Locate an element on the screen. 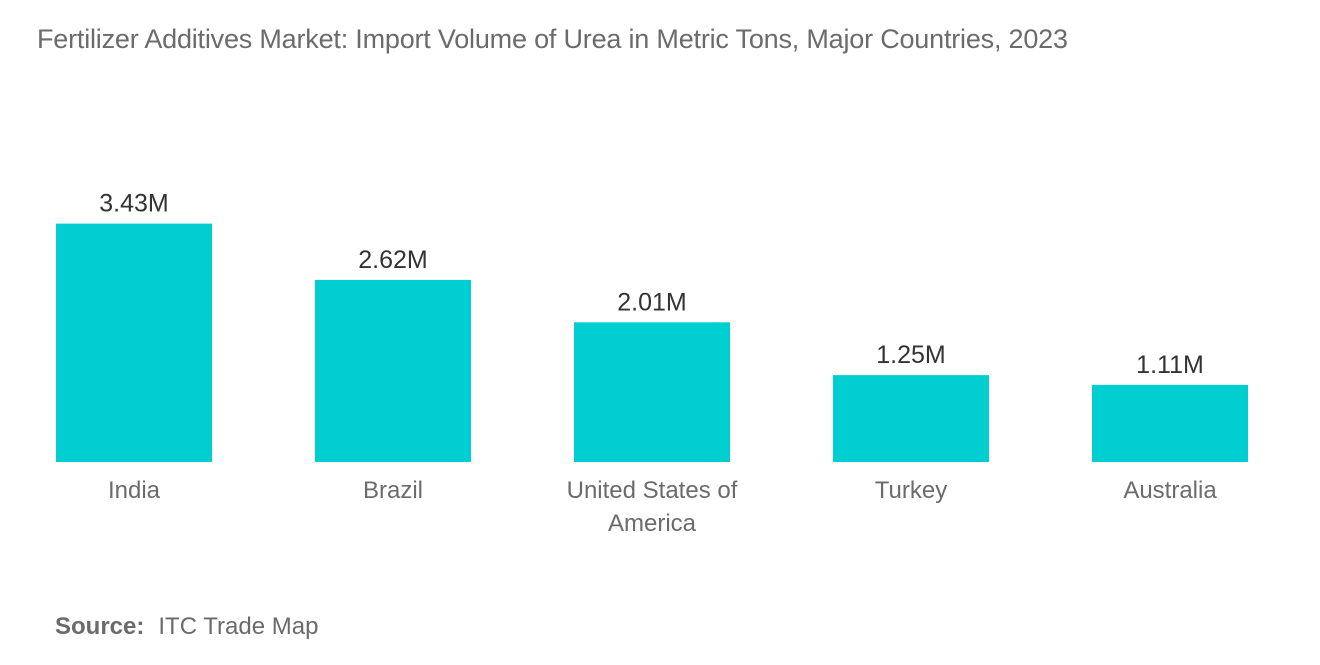 The height and width of the screenshot is (665, 1320). category-label: Turkey is located at coordinates (911, 490).